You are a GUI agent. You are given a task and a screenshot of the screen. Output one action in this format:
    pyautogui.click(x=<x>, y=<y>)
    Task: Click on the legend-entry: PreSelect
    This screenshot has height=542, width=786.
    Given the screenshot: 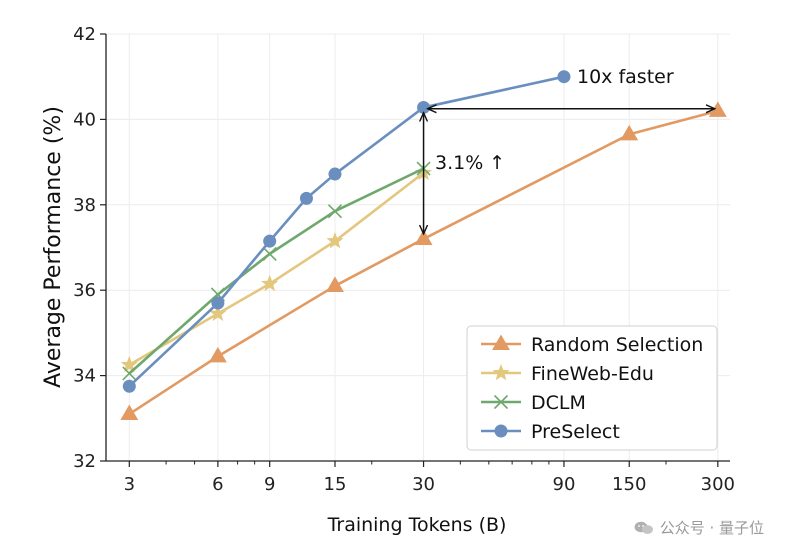 What is the action you would take?
    pyautogui.click(x=550, y=432)
    